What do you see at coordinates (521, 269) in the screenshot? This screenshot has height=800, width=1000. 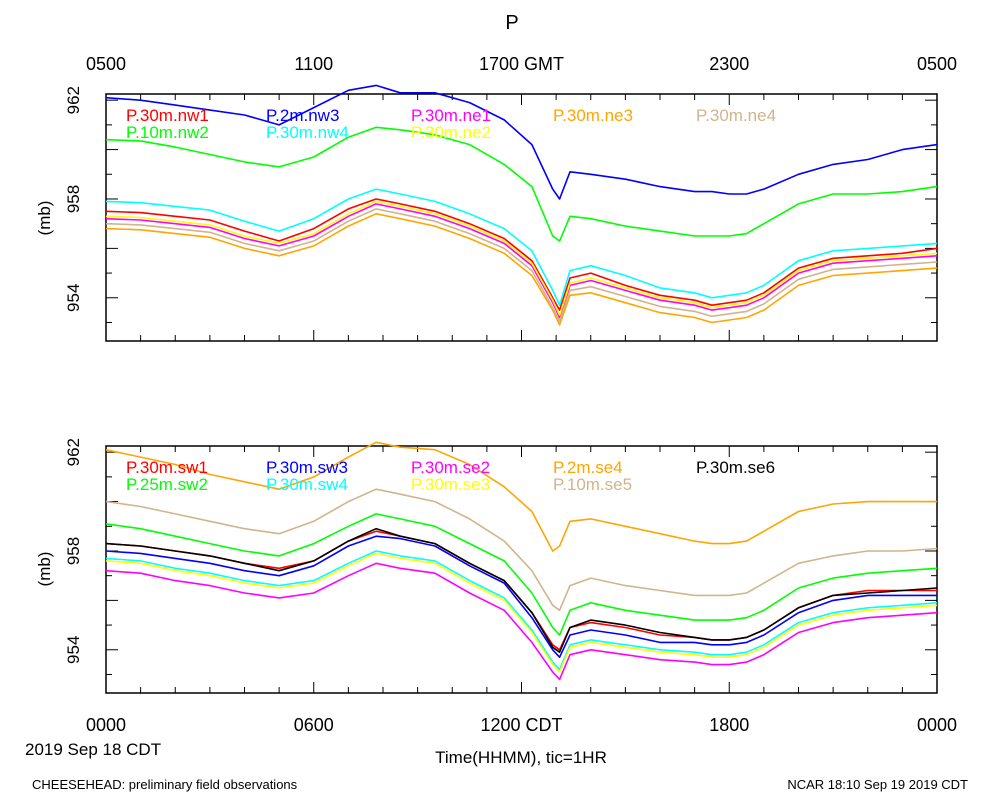 I see `series-line-P-30m-ne3` at bounding box center [521, 269].